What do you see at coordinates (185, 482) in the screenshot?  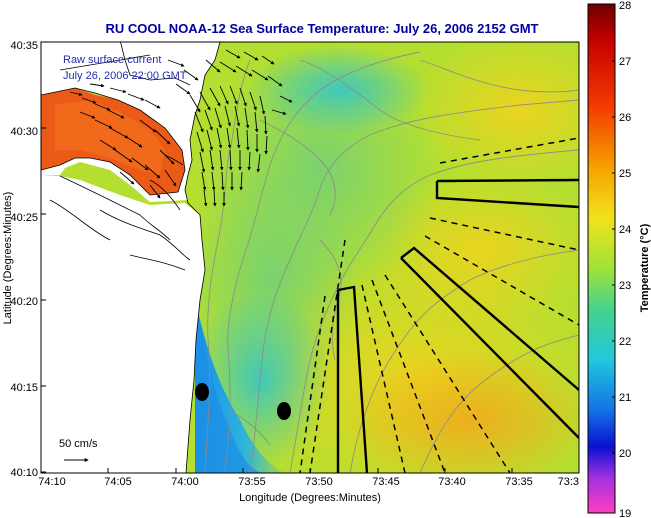 I see `x-tick-label: 74:00` at bounding box center [185, 482].